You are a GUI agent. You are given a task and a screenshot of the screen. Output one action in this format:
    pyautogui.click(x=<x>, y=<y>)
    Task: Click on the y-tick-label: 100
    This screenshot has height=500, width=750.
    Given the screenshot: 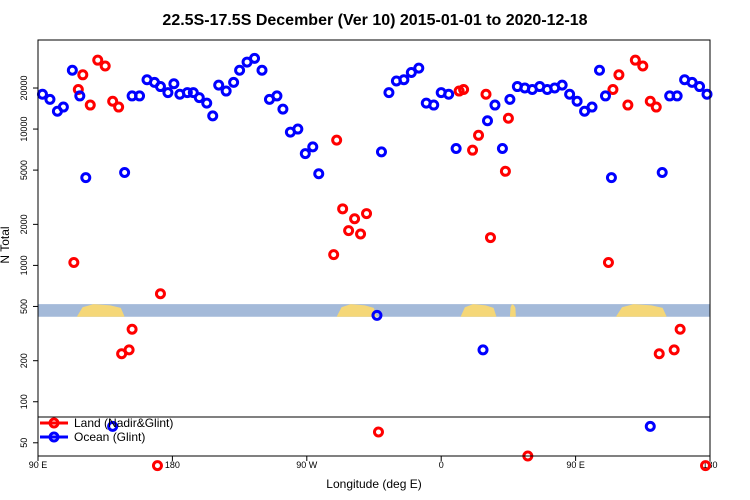 What is the action you would take?
    pyautogui.click(x=24, y=401)
    